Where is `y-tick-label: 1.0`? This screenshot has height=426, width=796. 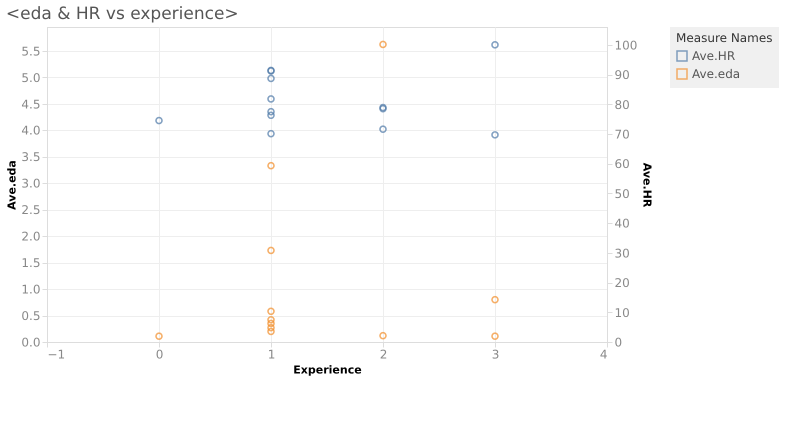 y-tick-label: 1.0 is located at coordinates (30, 289).